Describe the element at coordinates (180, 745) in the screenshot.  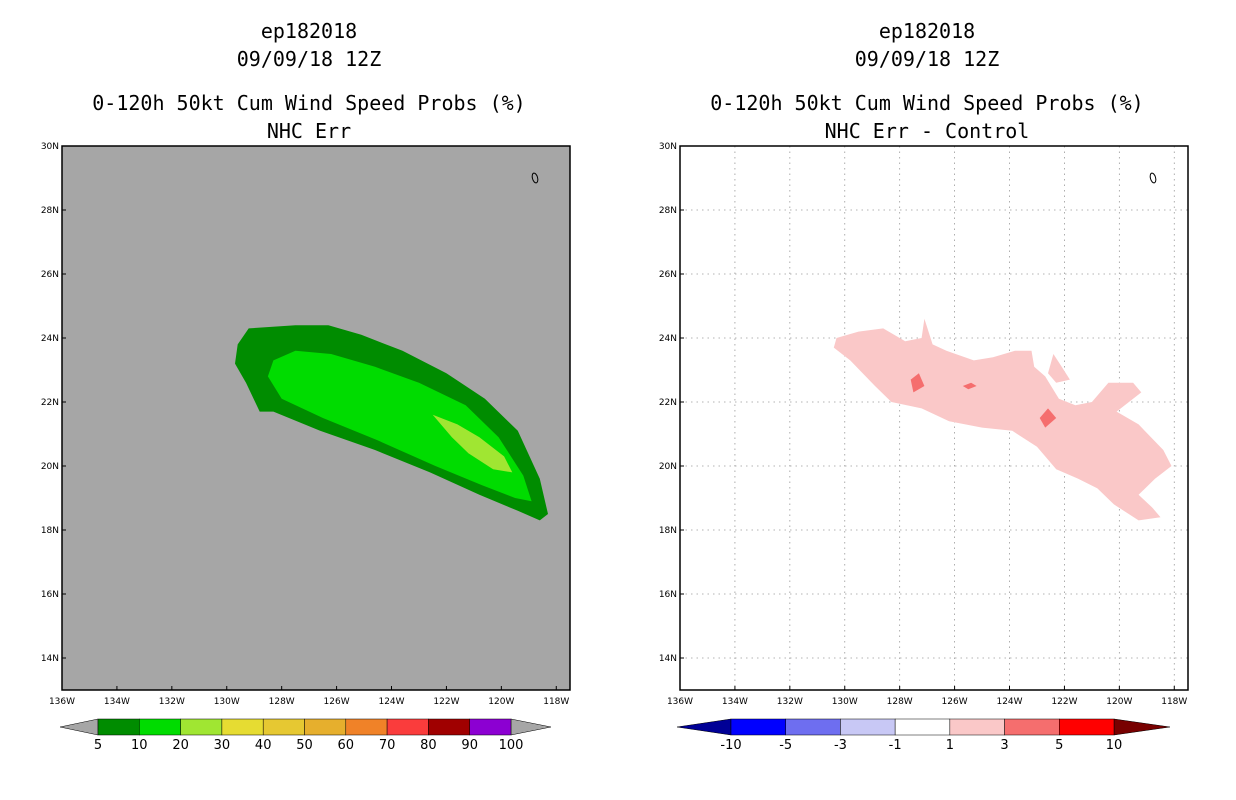
I see `left-colorbar-label: 20` at that location.